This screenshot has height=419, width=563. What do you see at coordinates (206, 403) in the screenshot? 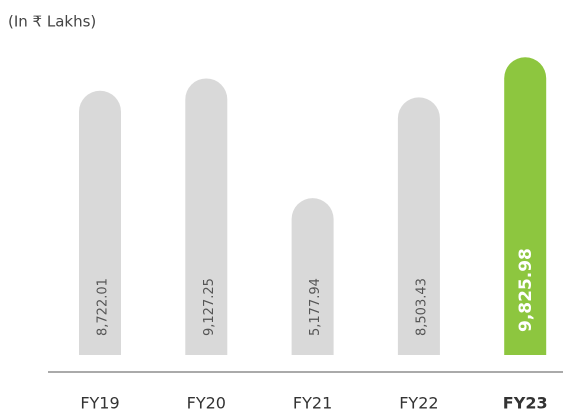
I see `x-tick-label: FY20` at bounding box center [206, 403].